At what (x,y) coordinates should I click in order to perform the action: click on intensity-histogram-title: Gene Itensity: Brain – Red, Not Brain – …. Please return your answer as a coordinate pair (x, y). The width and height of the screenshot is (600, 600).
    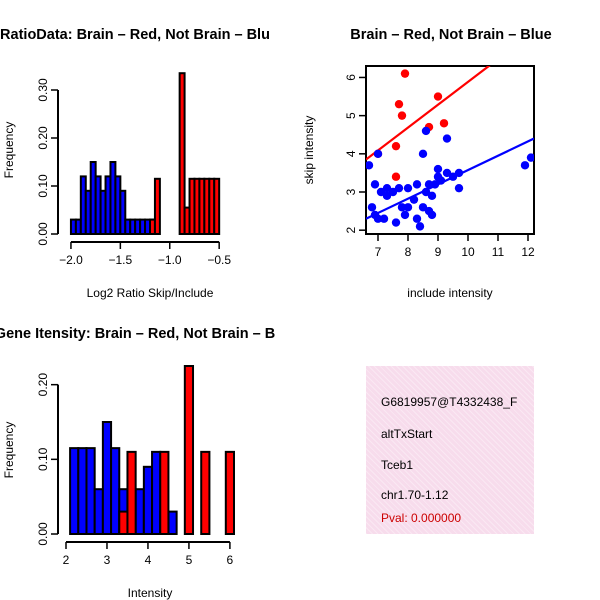
    Looking at the image, I should click on (137, 334).